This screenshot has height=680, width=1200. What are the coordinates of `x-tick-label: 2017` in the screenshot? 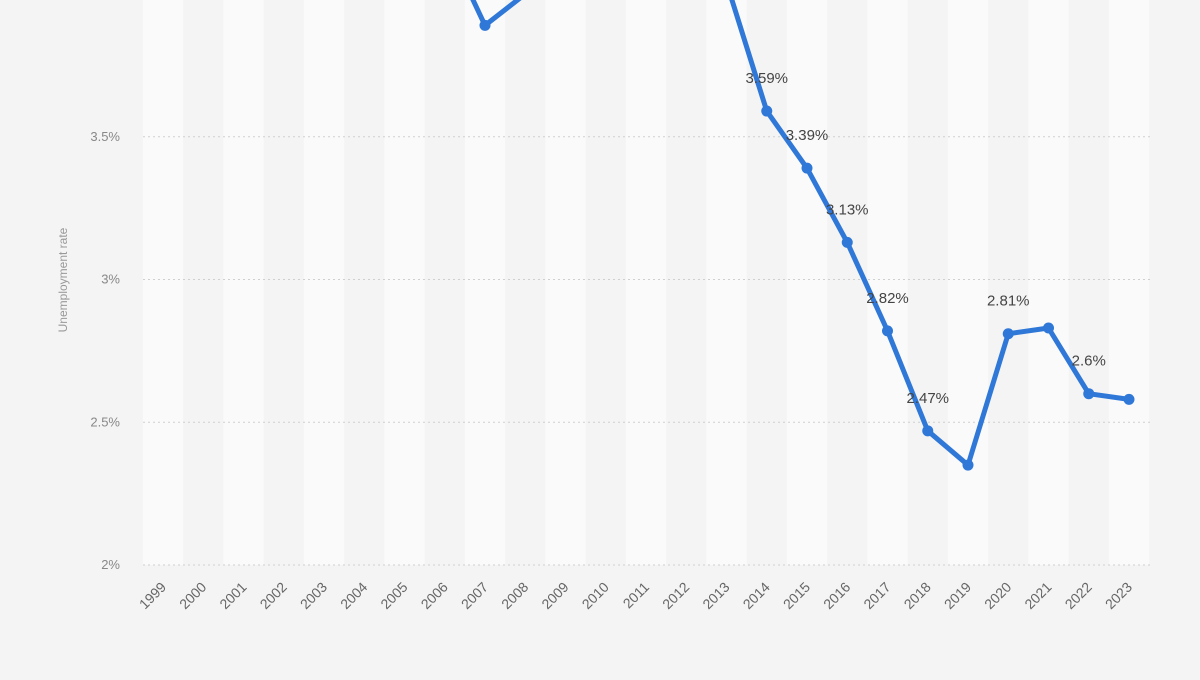 It's located at (876, 595).